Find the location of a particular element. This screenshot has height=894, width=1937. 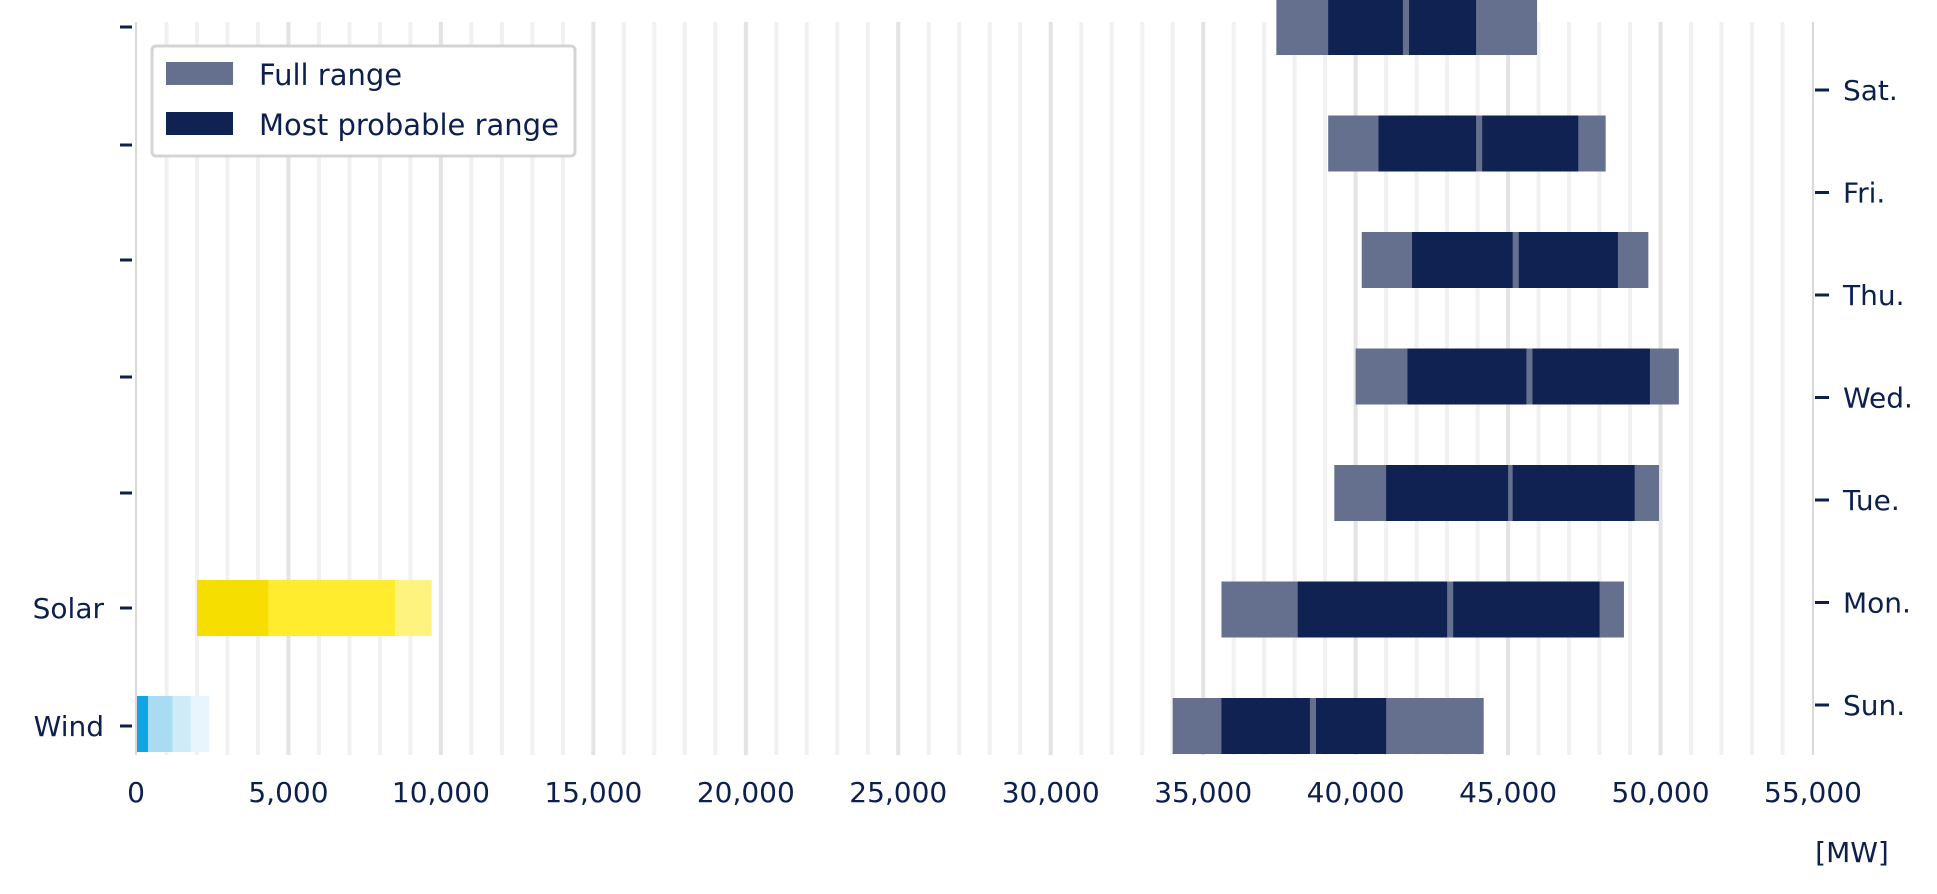

x-tick-label: 5,000 is located at coordinates (288, 792).